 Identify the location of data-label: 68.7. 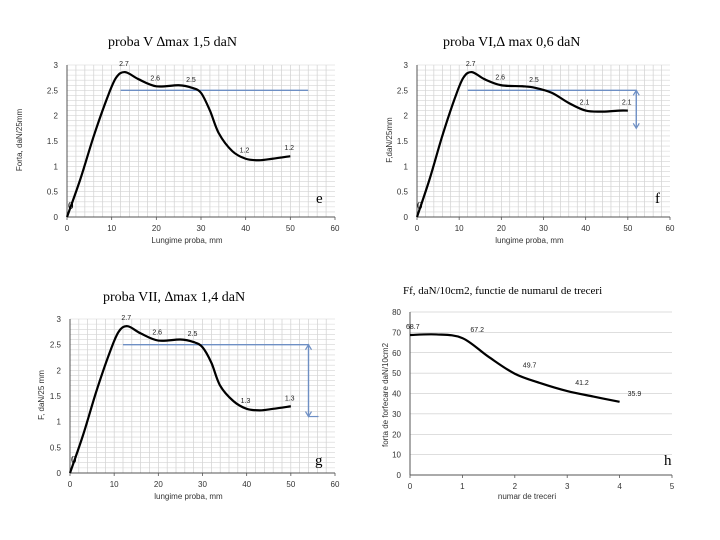
(413, 327).